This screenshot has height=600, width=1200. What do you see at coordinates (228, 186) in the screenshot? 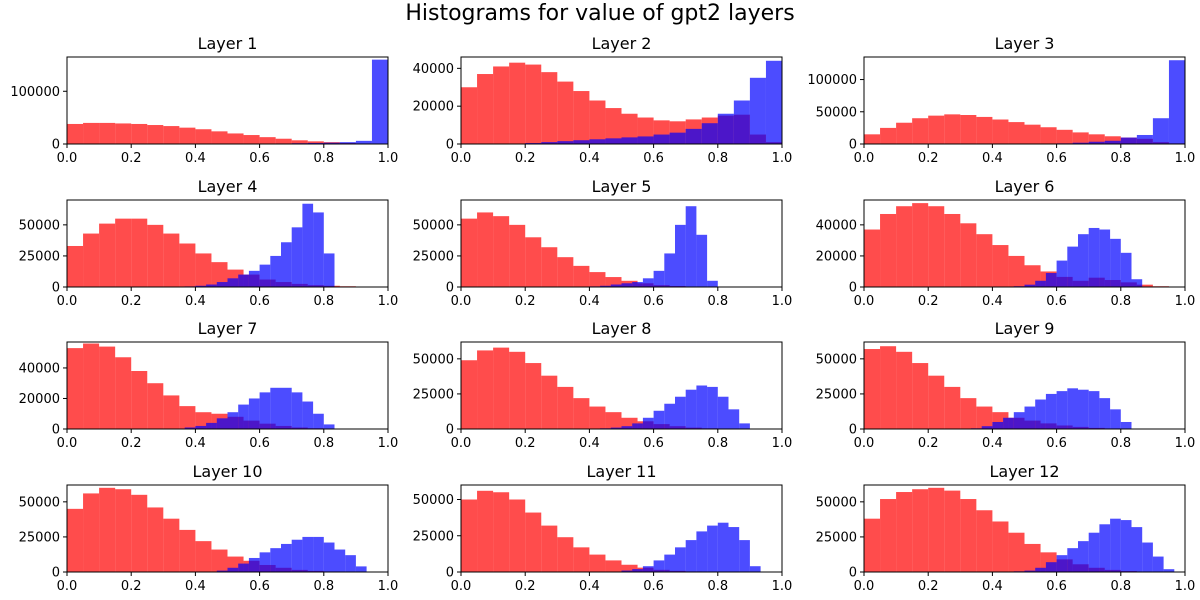
I see `subplot-title: Layer 4` at bounding box center [228, 186].